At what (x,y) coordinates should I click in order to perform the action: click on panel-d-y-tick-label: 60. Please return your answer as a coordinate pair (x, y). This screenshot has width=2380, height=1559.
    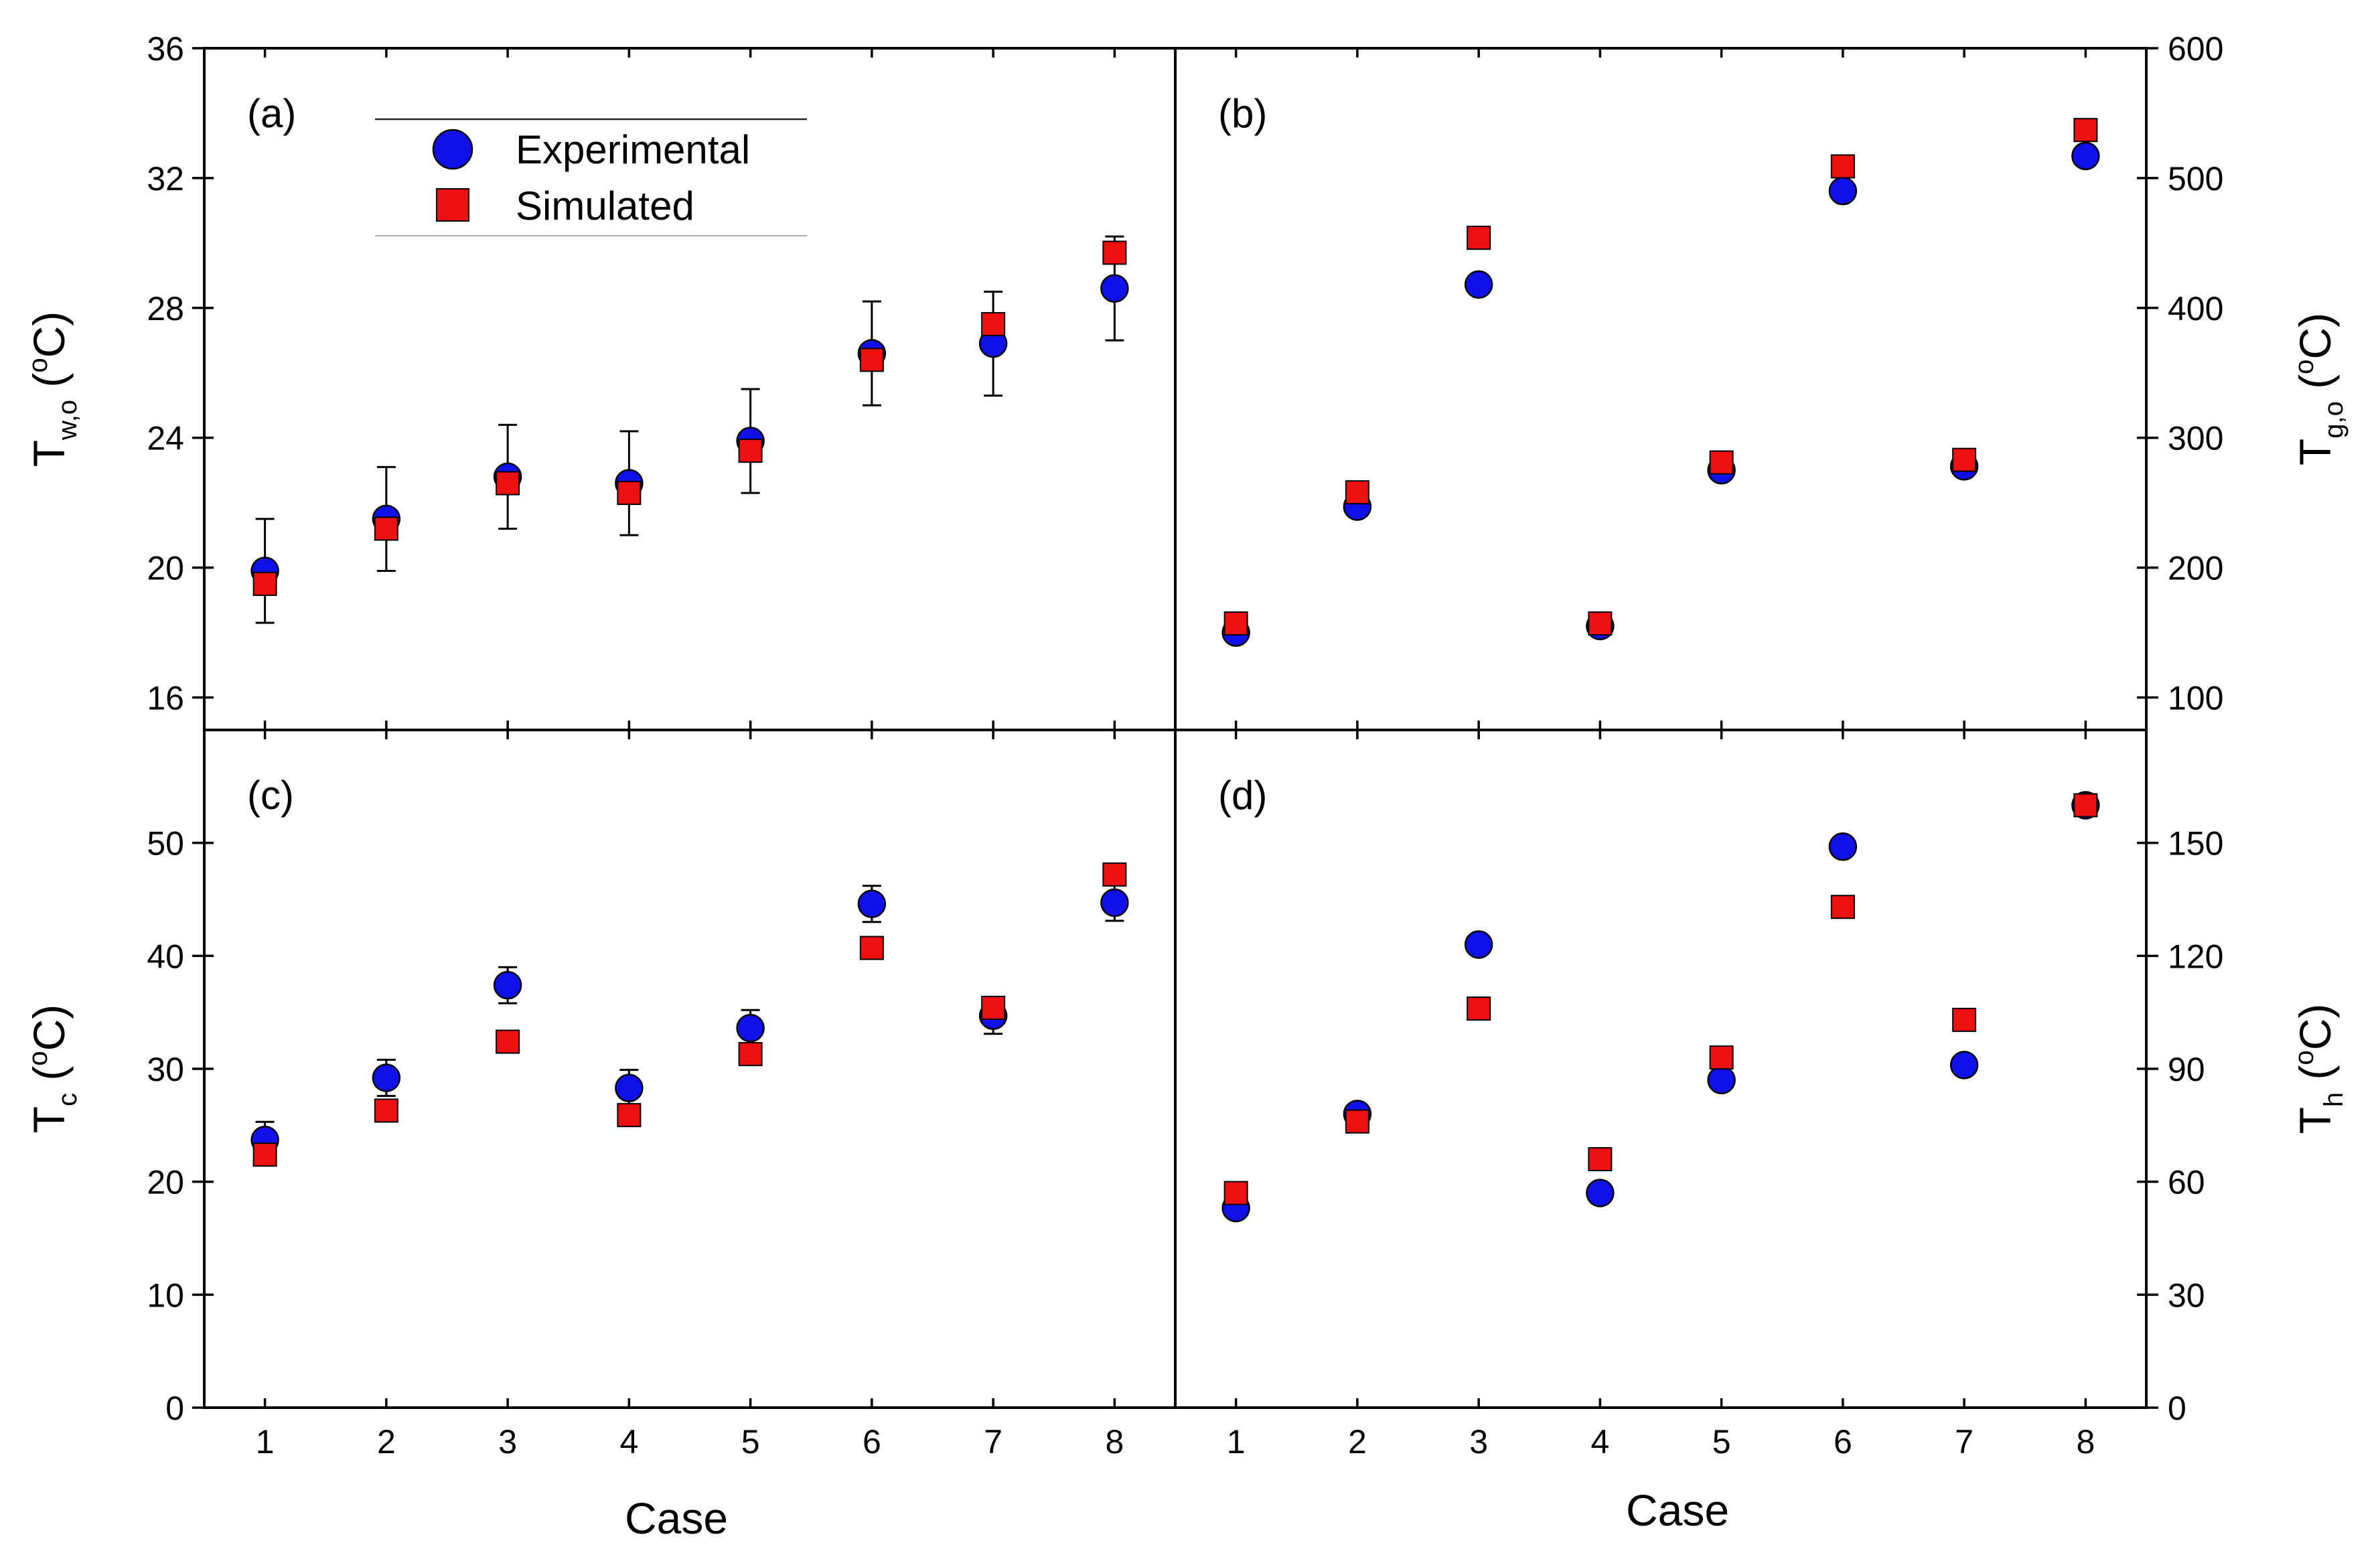
    Looking at the image, I should click on (2186, 1182).